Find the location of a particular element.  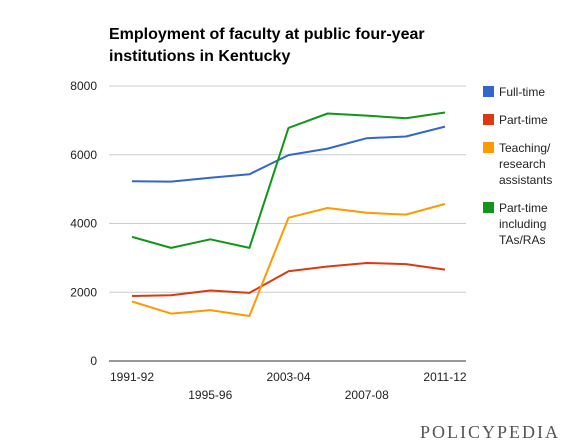

legend-label: Teaching/ research assistants is located at coordinates (526, 164).